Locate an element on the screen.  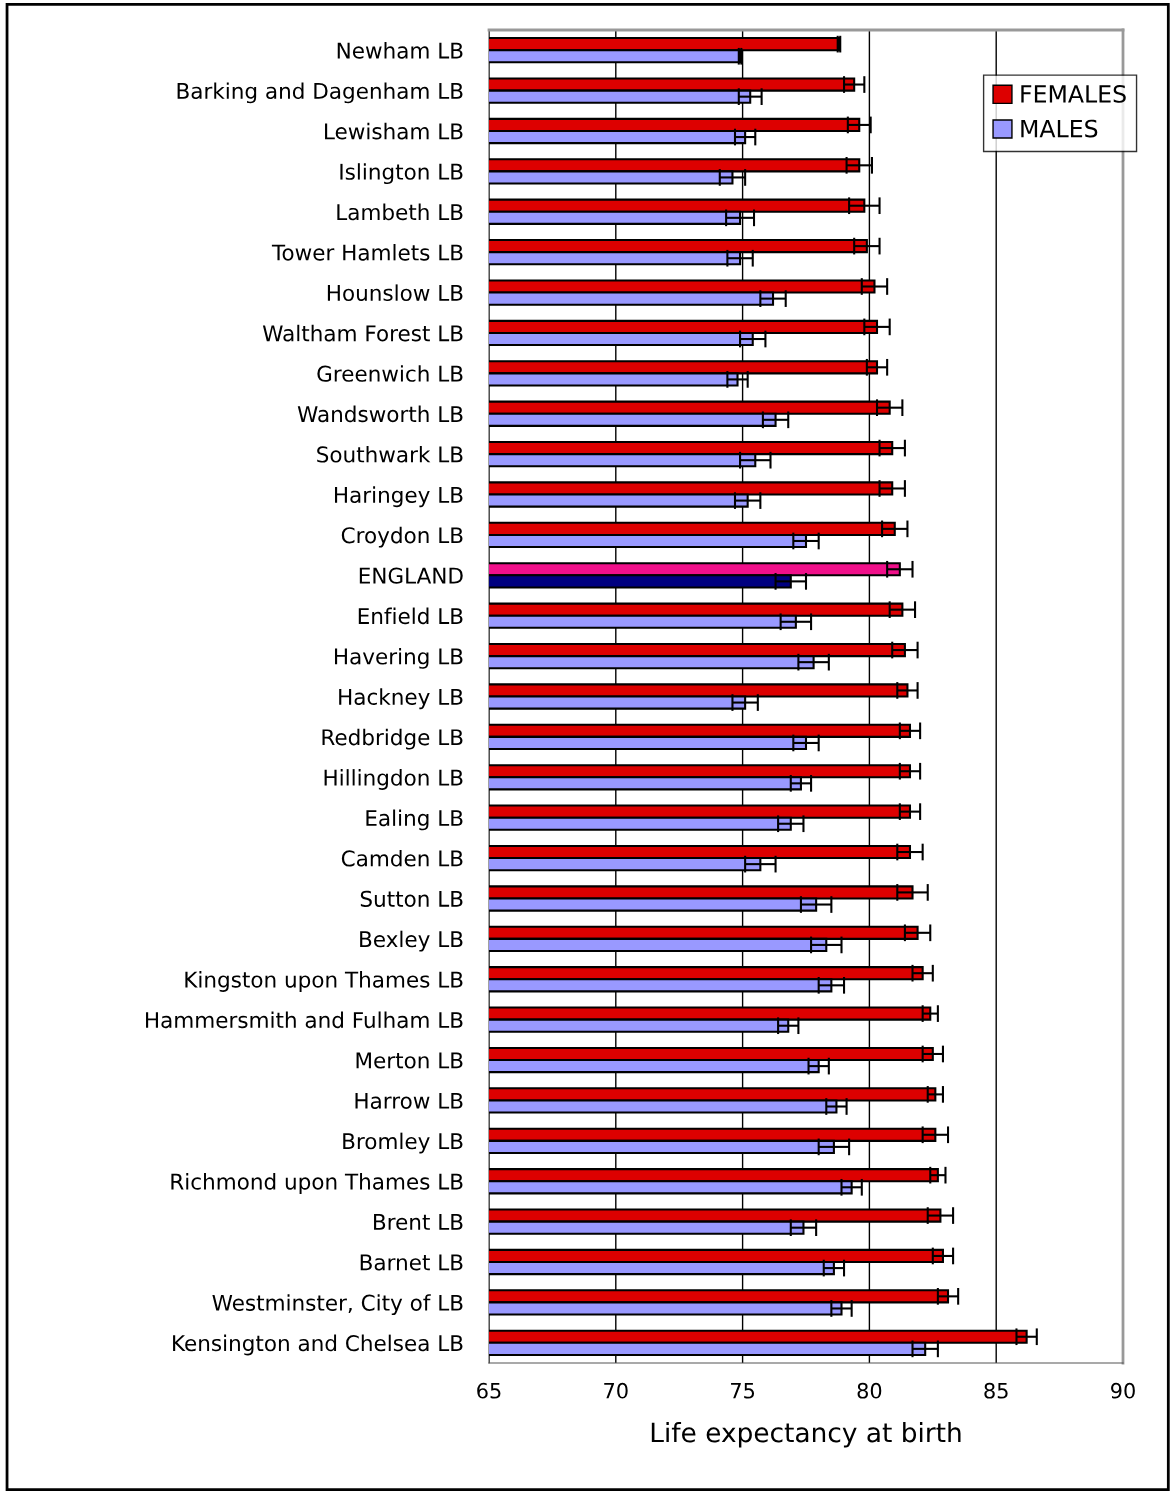
y-tick-label: Hillingdon LB is located at coordinates (393, 779).